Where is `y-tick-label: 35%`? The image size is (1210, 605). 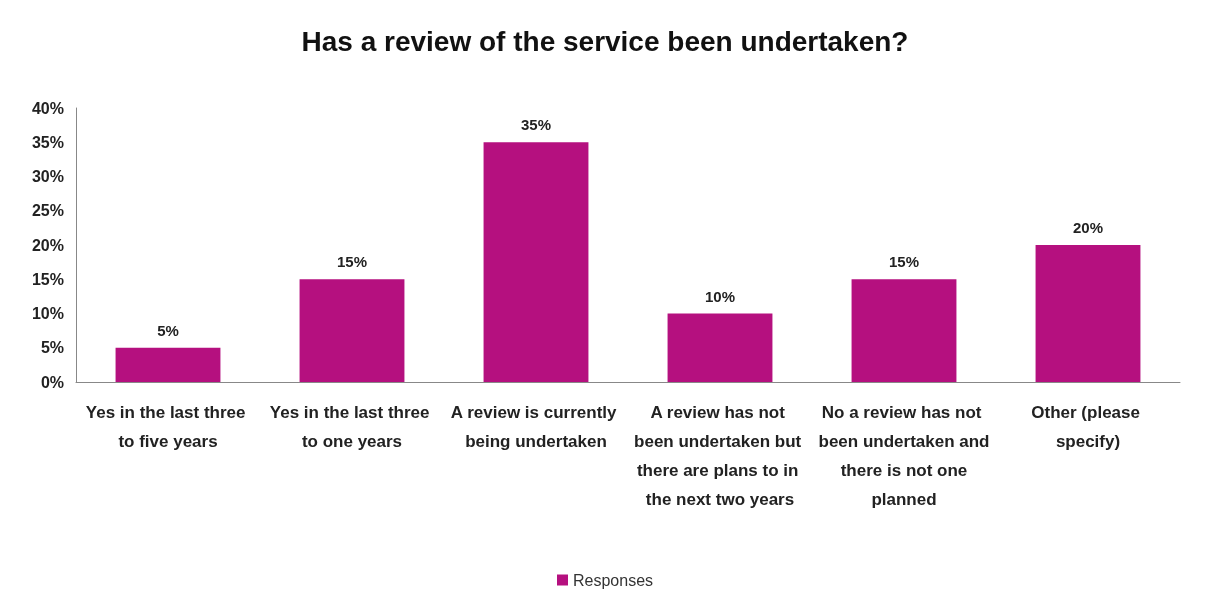
y-tick-label: 35% is located at coordinates (47, 142).